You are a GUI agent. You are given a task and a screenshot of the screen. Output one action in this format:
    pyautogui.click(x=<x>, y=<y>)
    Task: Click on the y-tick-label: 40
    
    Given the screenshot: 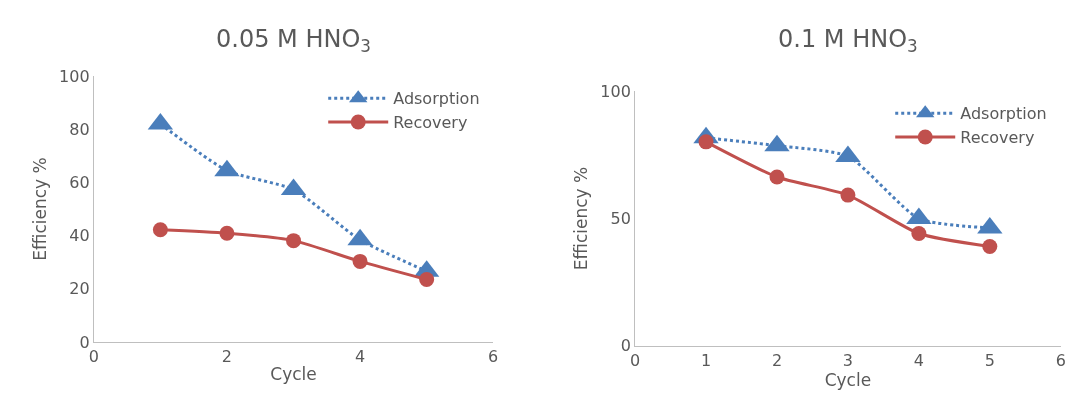 What is the action you would take?
    pyautogui.click(x=79, y=236)
    